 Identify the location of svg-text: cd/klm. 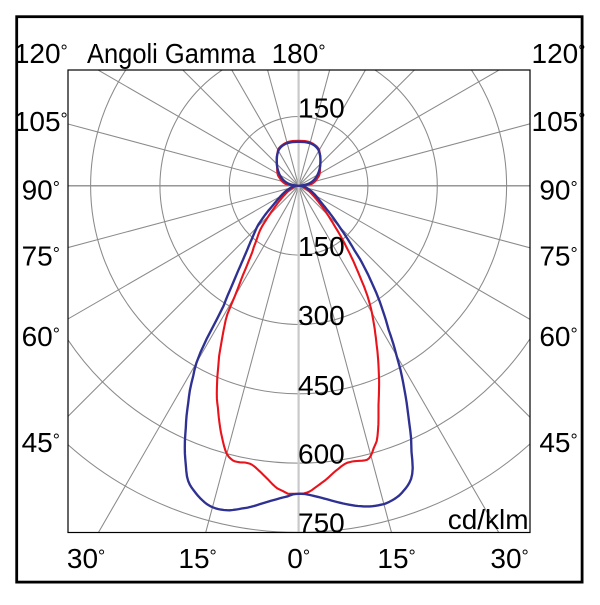
(488, 519).